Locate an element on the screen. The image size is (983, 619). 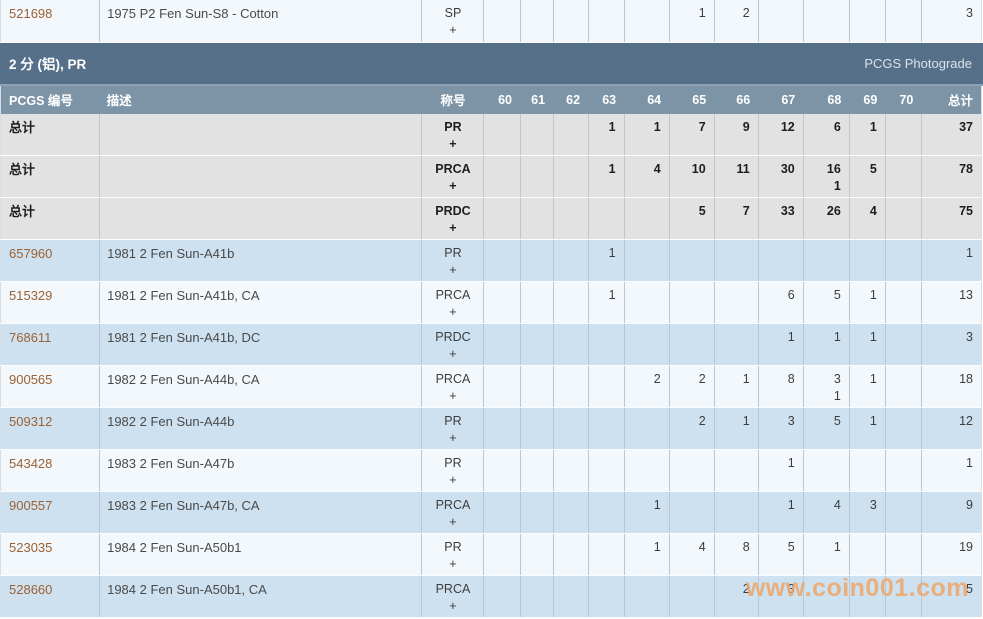
column-header-grade-68: 68 is located at coordinates (826, 99).